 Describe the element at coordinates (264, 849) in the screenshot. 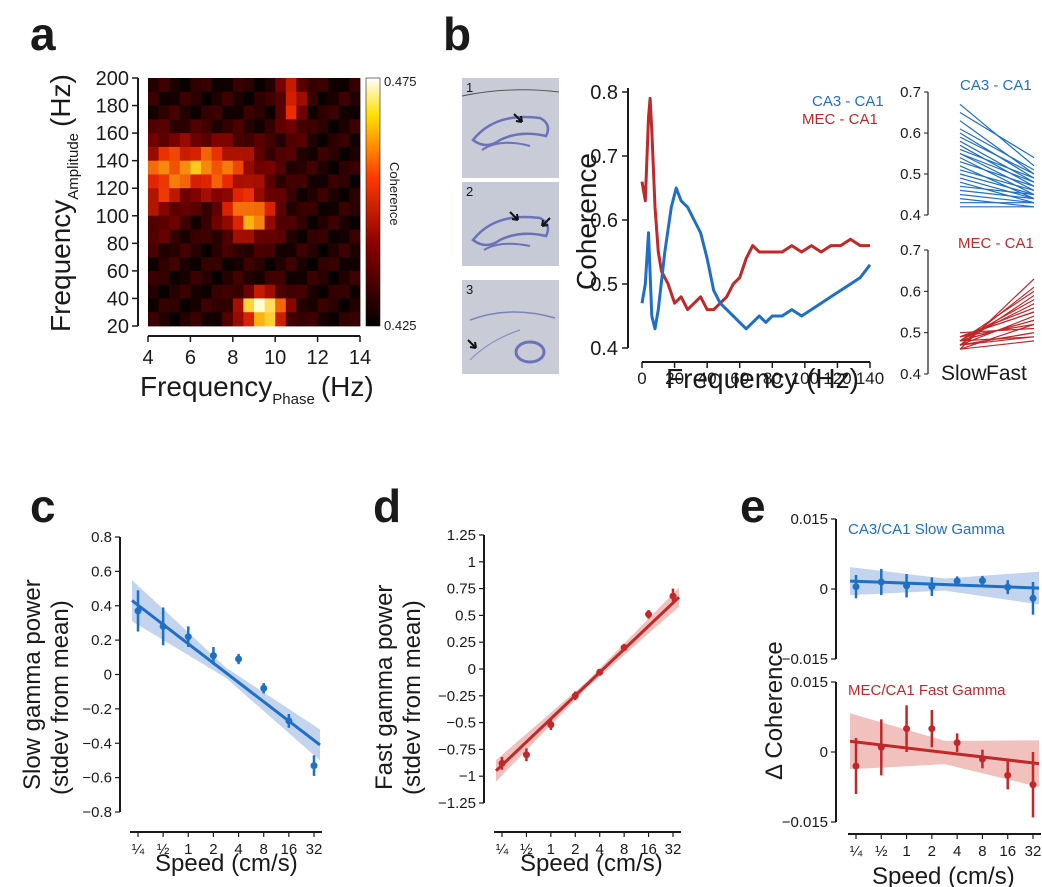

I see `x-tick-label: 8` at that location.